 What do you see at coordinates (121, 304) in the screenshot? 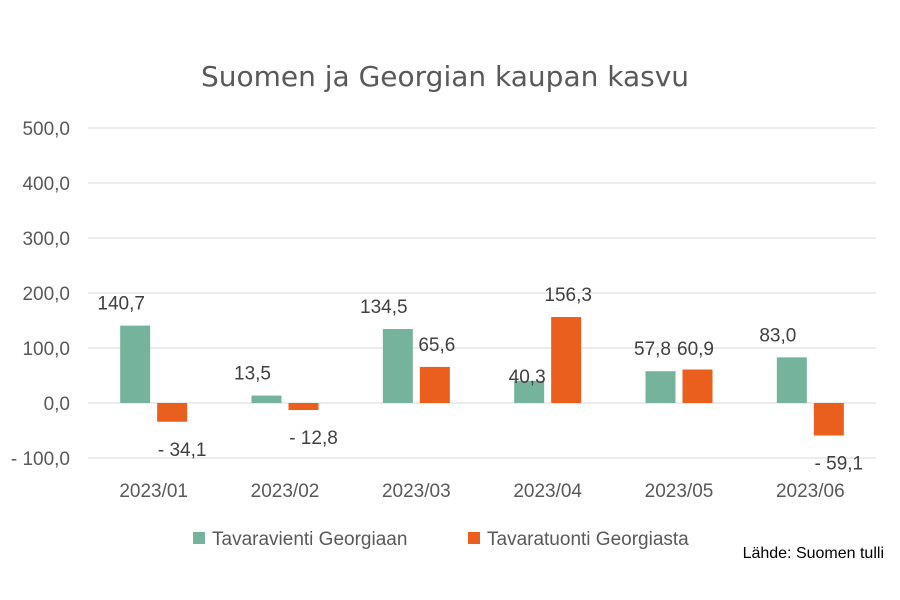
I see `data-label: 140,7` at bounding box center [121, 304].